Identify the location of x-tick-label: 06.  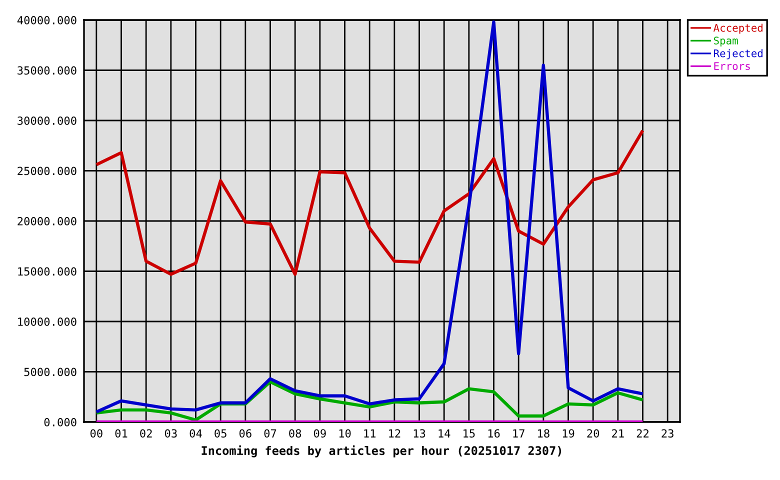
(245, 433).